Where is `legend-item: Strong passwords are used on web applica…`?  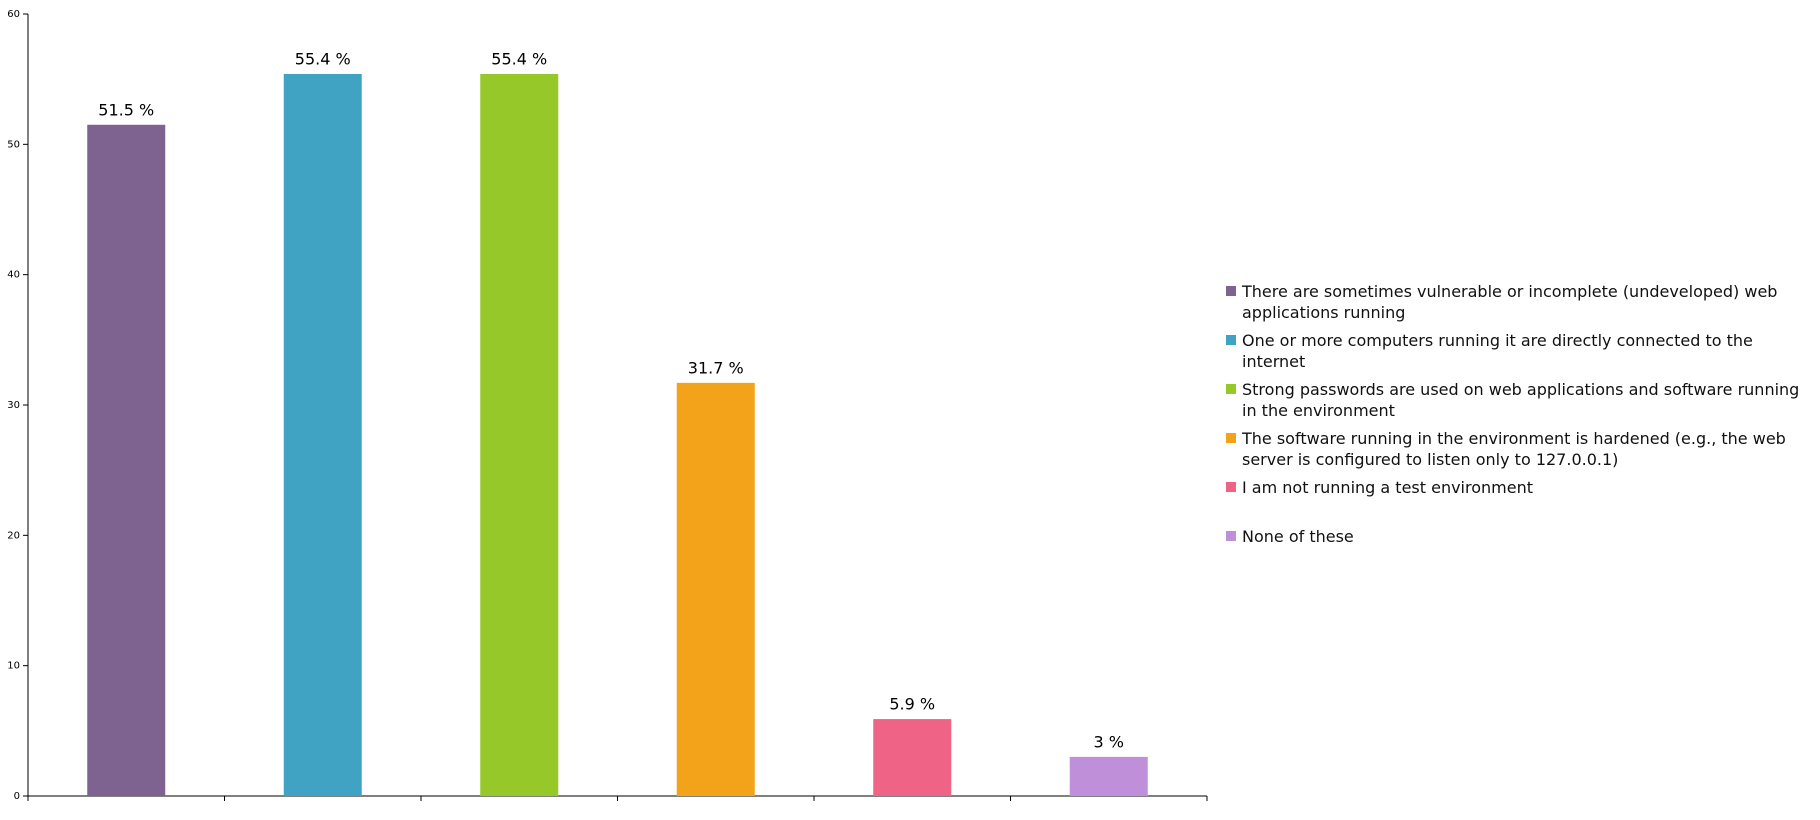
legend-item: Strong passwords are used on web applica… is located at coordinates (1516, 400).